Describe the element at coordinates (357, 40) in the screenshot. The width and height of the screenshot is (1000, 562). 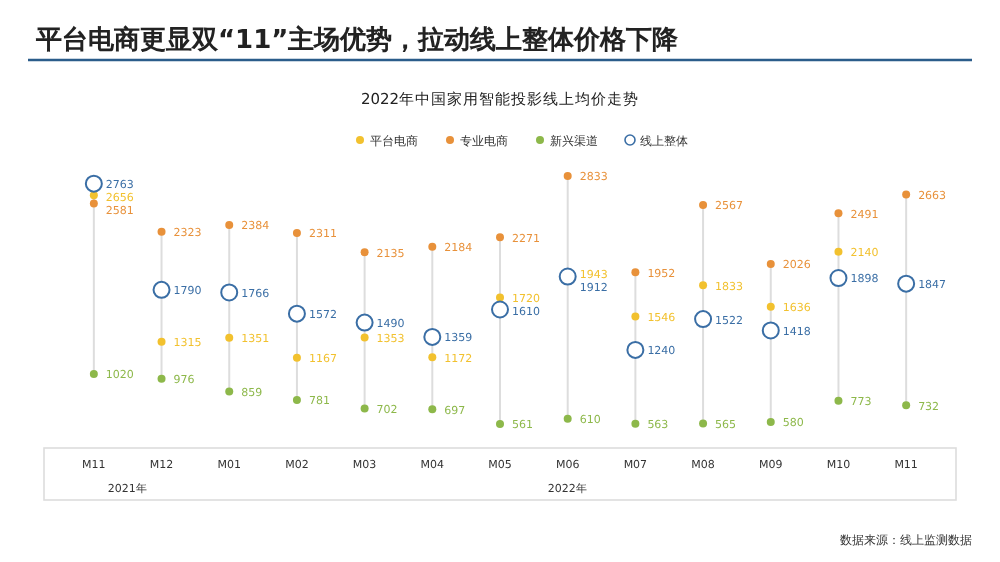
I see `text: 平台电商更显双“11”主场优势，拉动线上整体价格下降` at that location.